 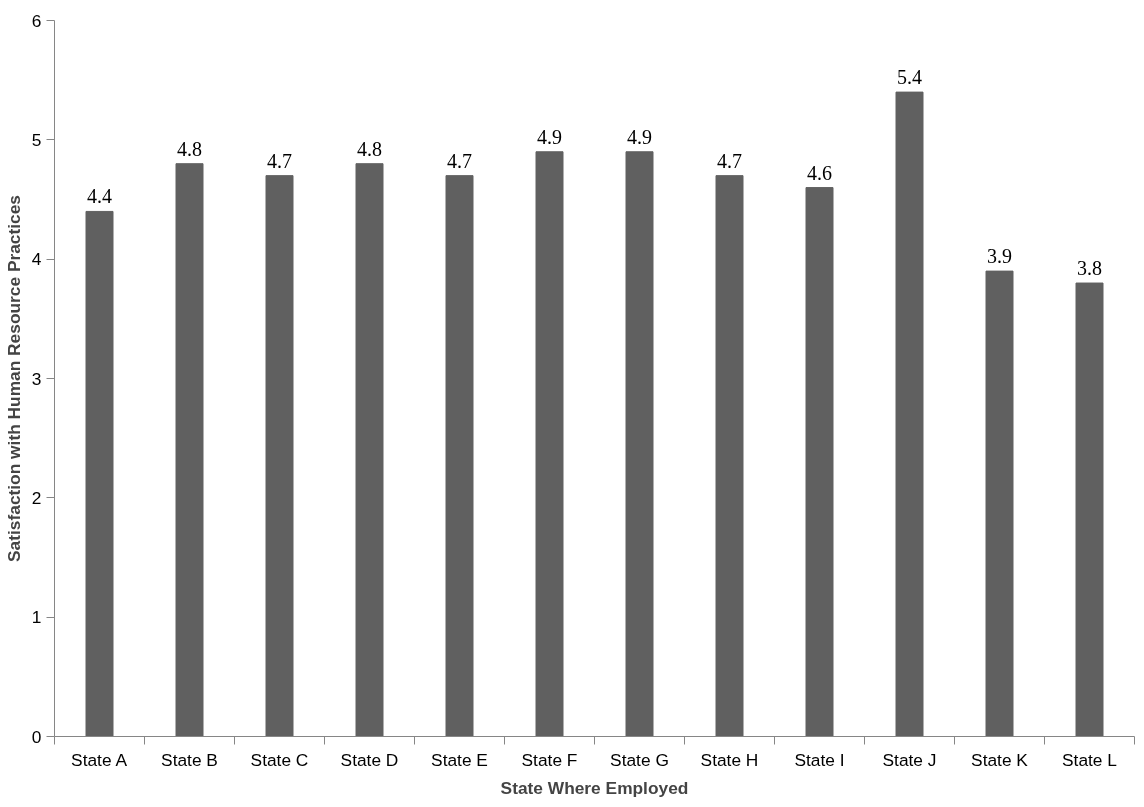 I want to click on data-label: 4.4, so click(x=99, y=196).